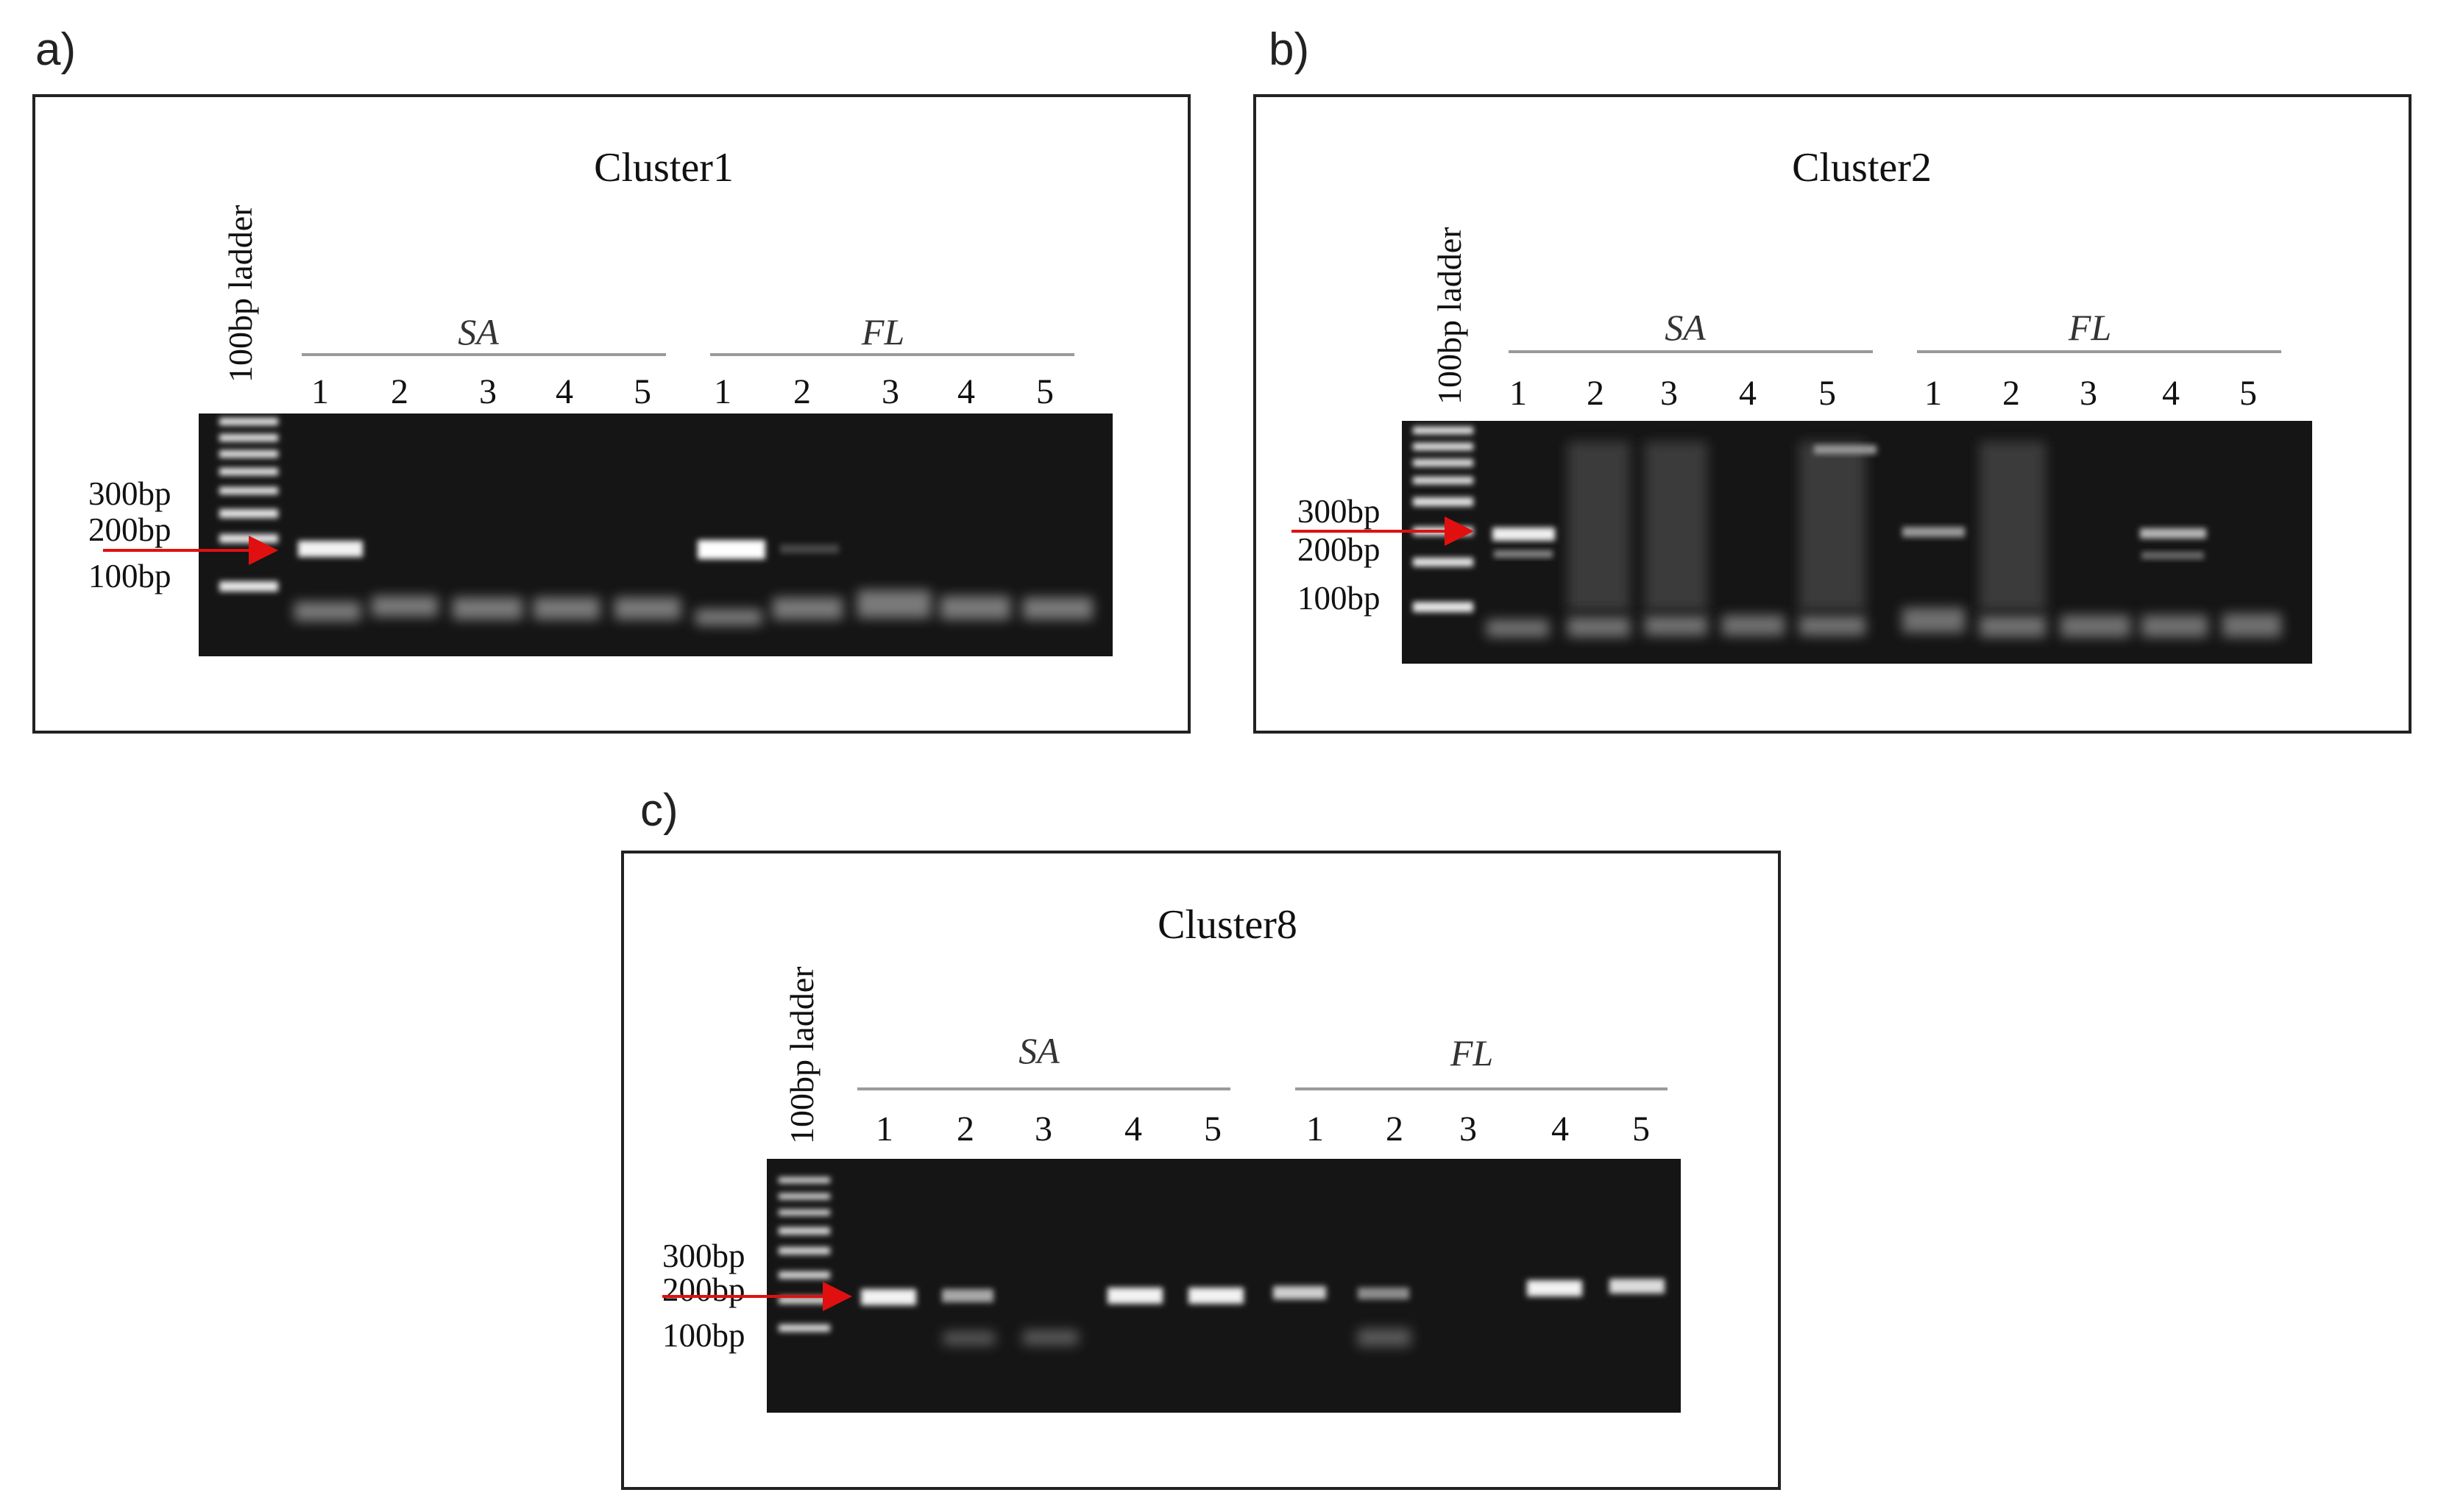 This screenshot has width=2438, height=1512. Describe the element at coordinates (55, 49) in the screenshot. I see `panel-letter: a)` at that location.